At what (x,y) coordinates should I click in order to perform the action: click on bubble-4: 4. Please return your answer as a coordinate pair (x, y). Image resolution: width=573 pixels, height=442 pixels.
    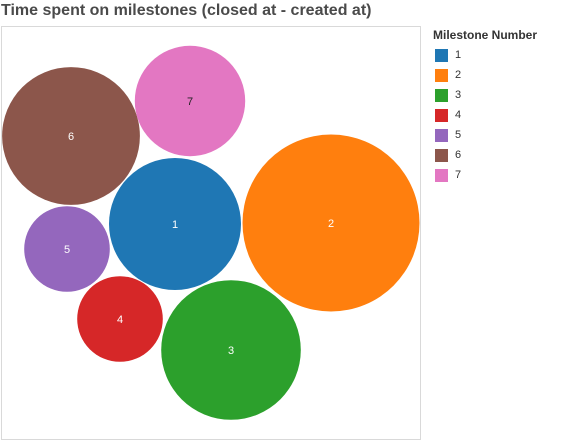
    Looking at the image, I should click on (120, 319).